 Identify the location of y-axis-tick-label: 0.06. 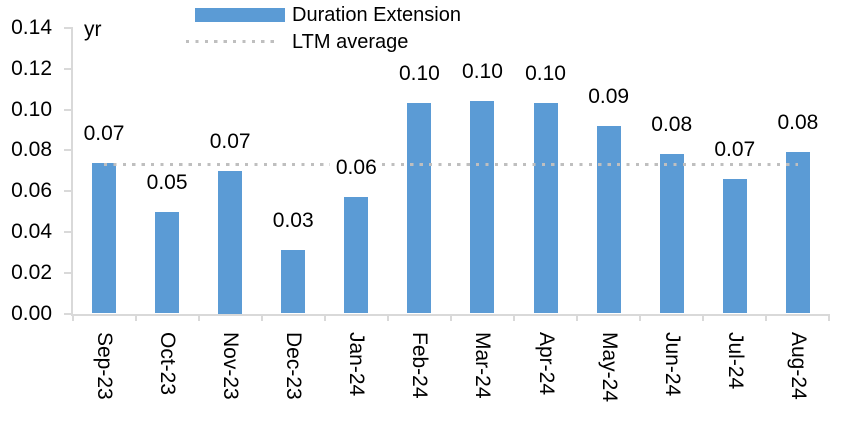
(31, 191).